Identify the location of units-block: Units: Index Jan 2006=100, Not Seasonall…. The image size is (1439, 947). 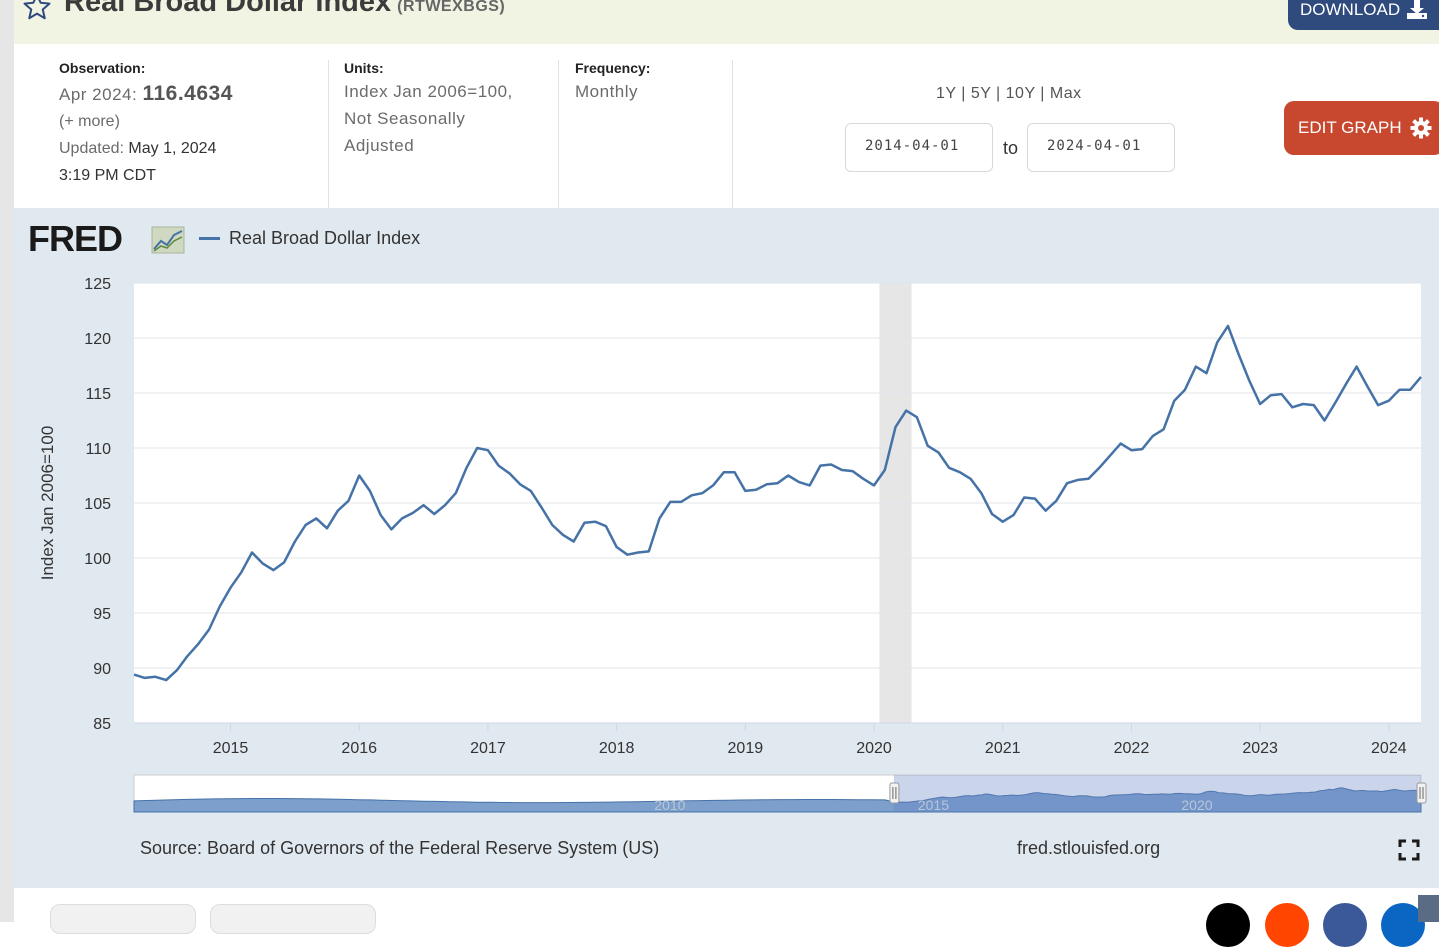
(428, 109).